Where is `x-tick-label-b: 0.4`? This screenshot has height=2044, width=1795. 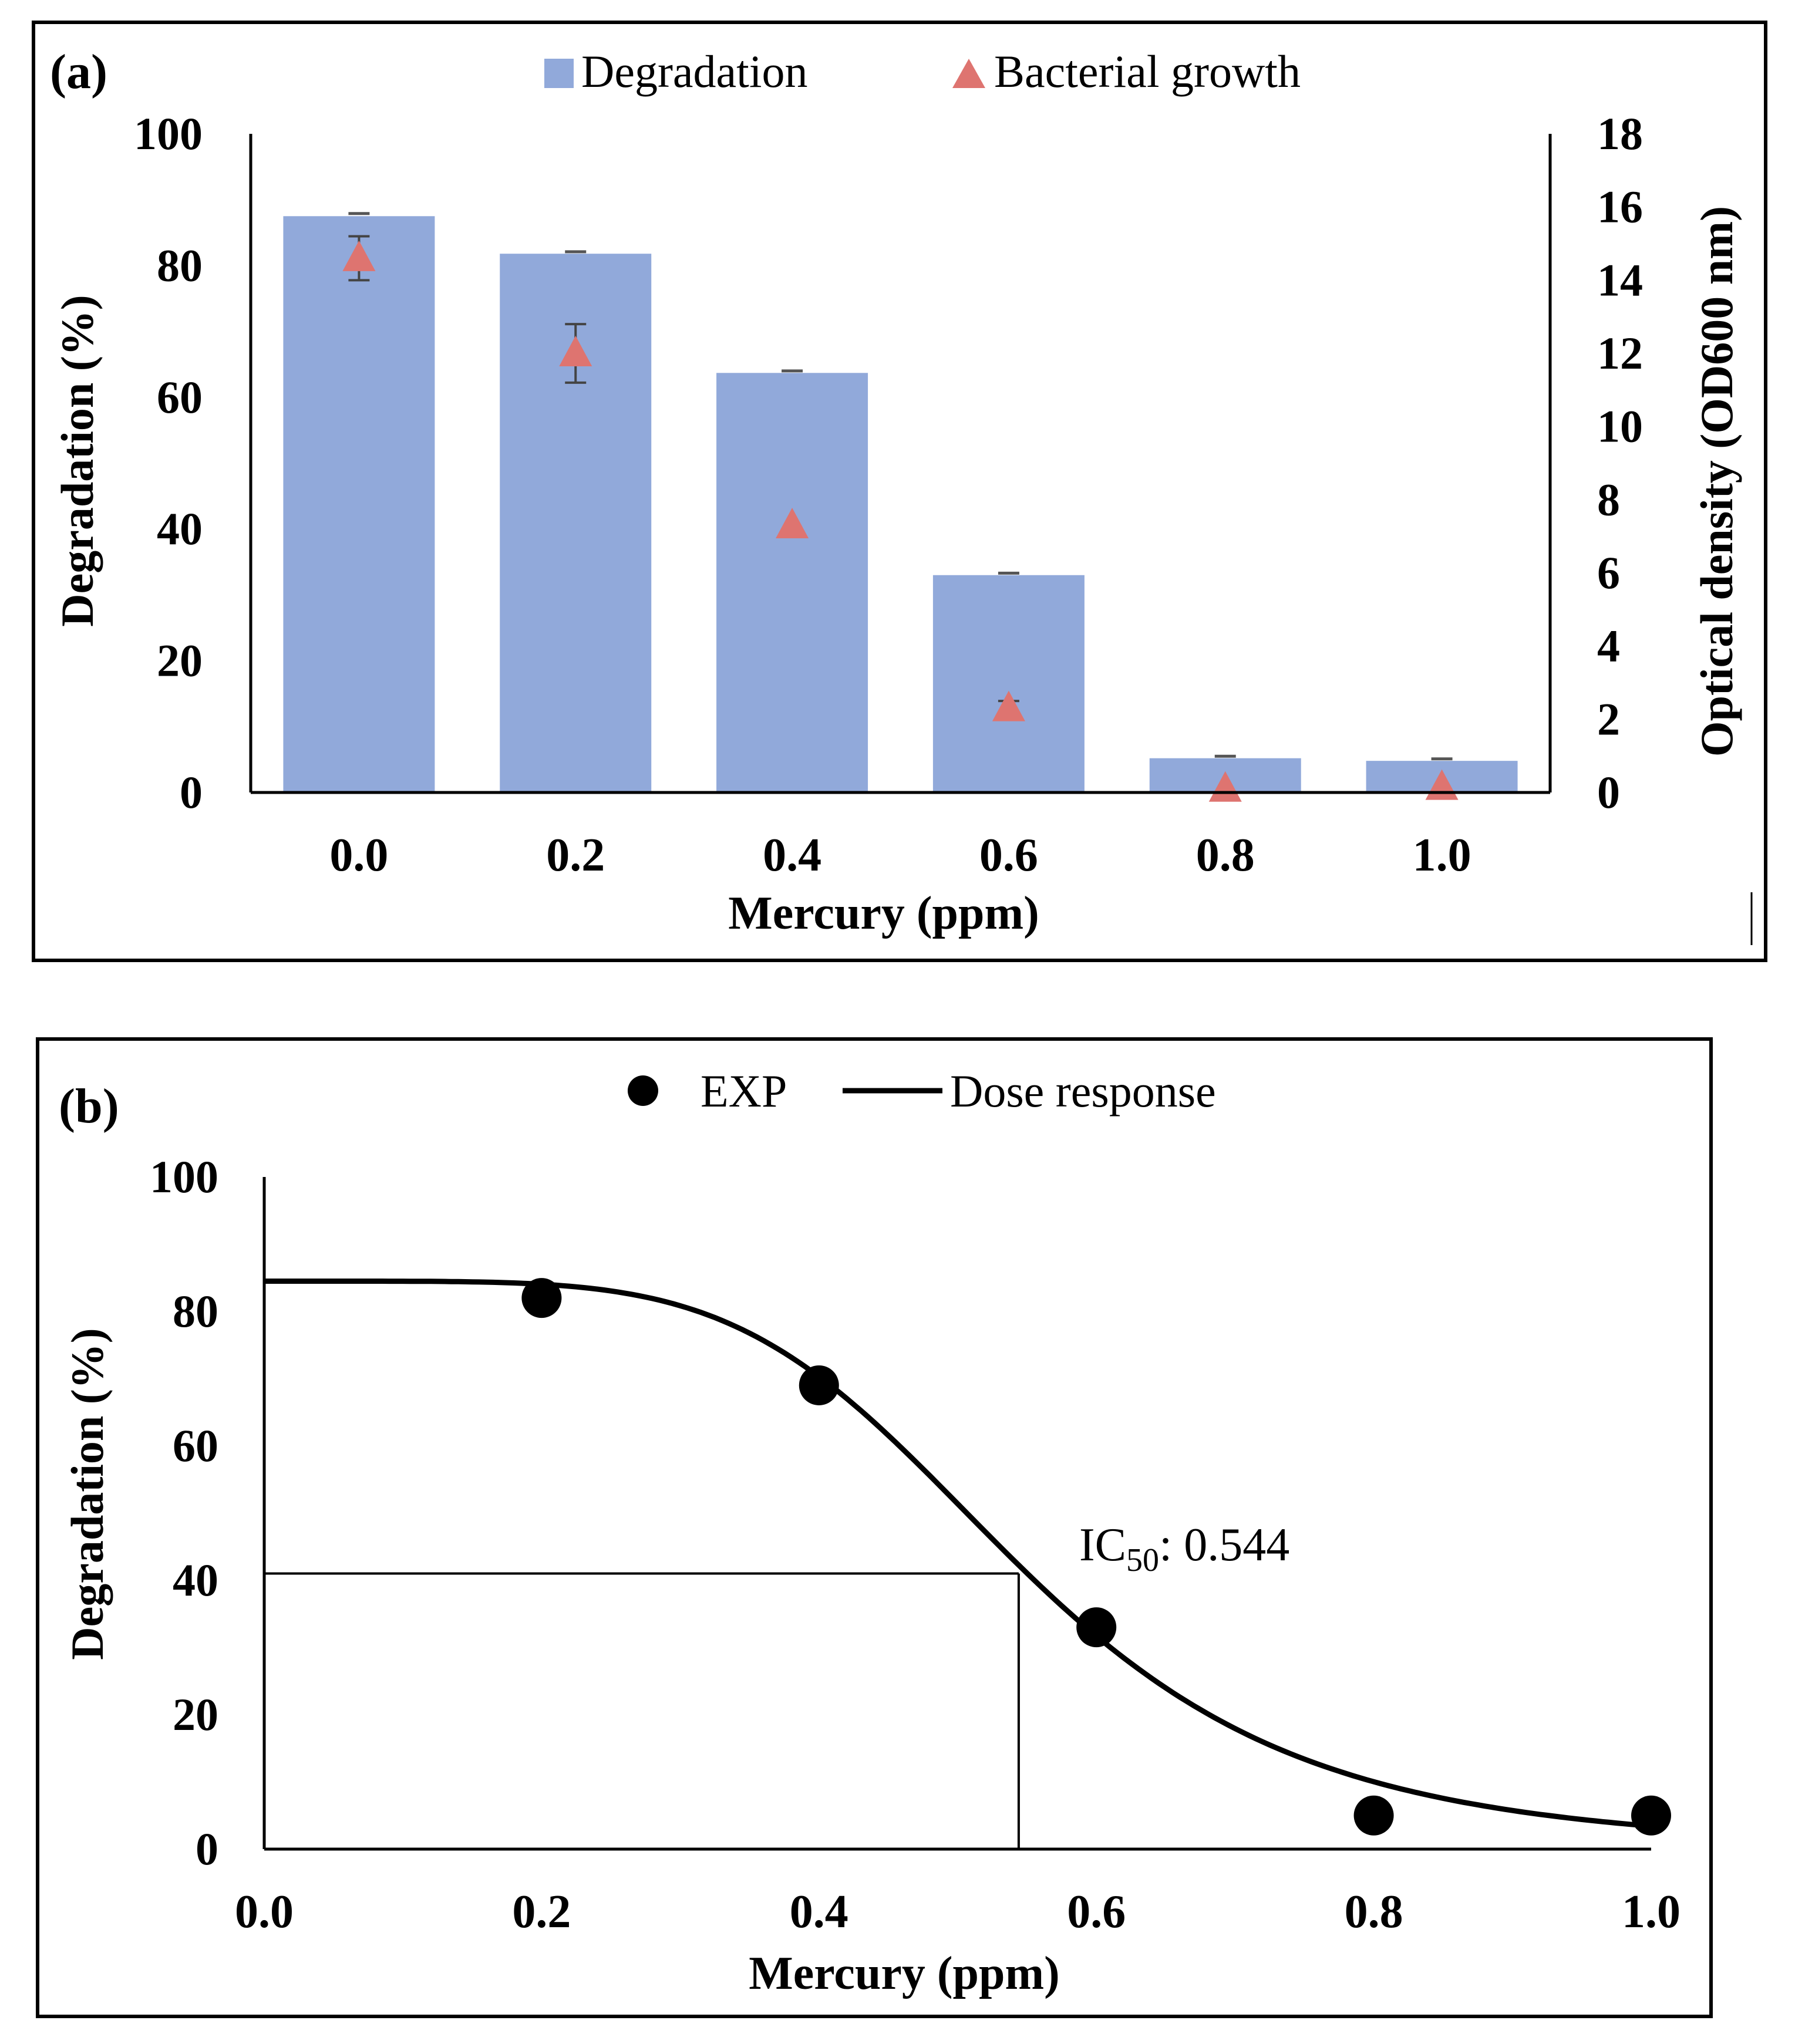
x-tick-label-b: 0.4 is located at coordinates (819, 1912).